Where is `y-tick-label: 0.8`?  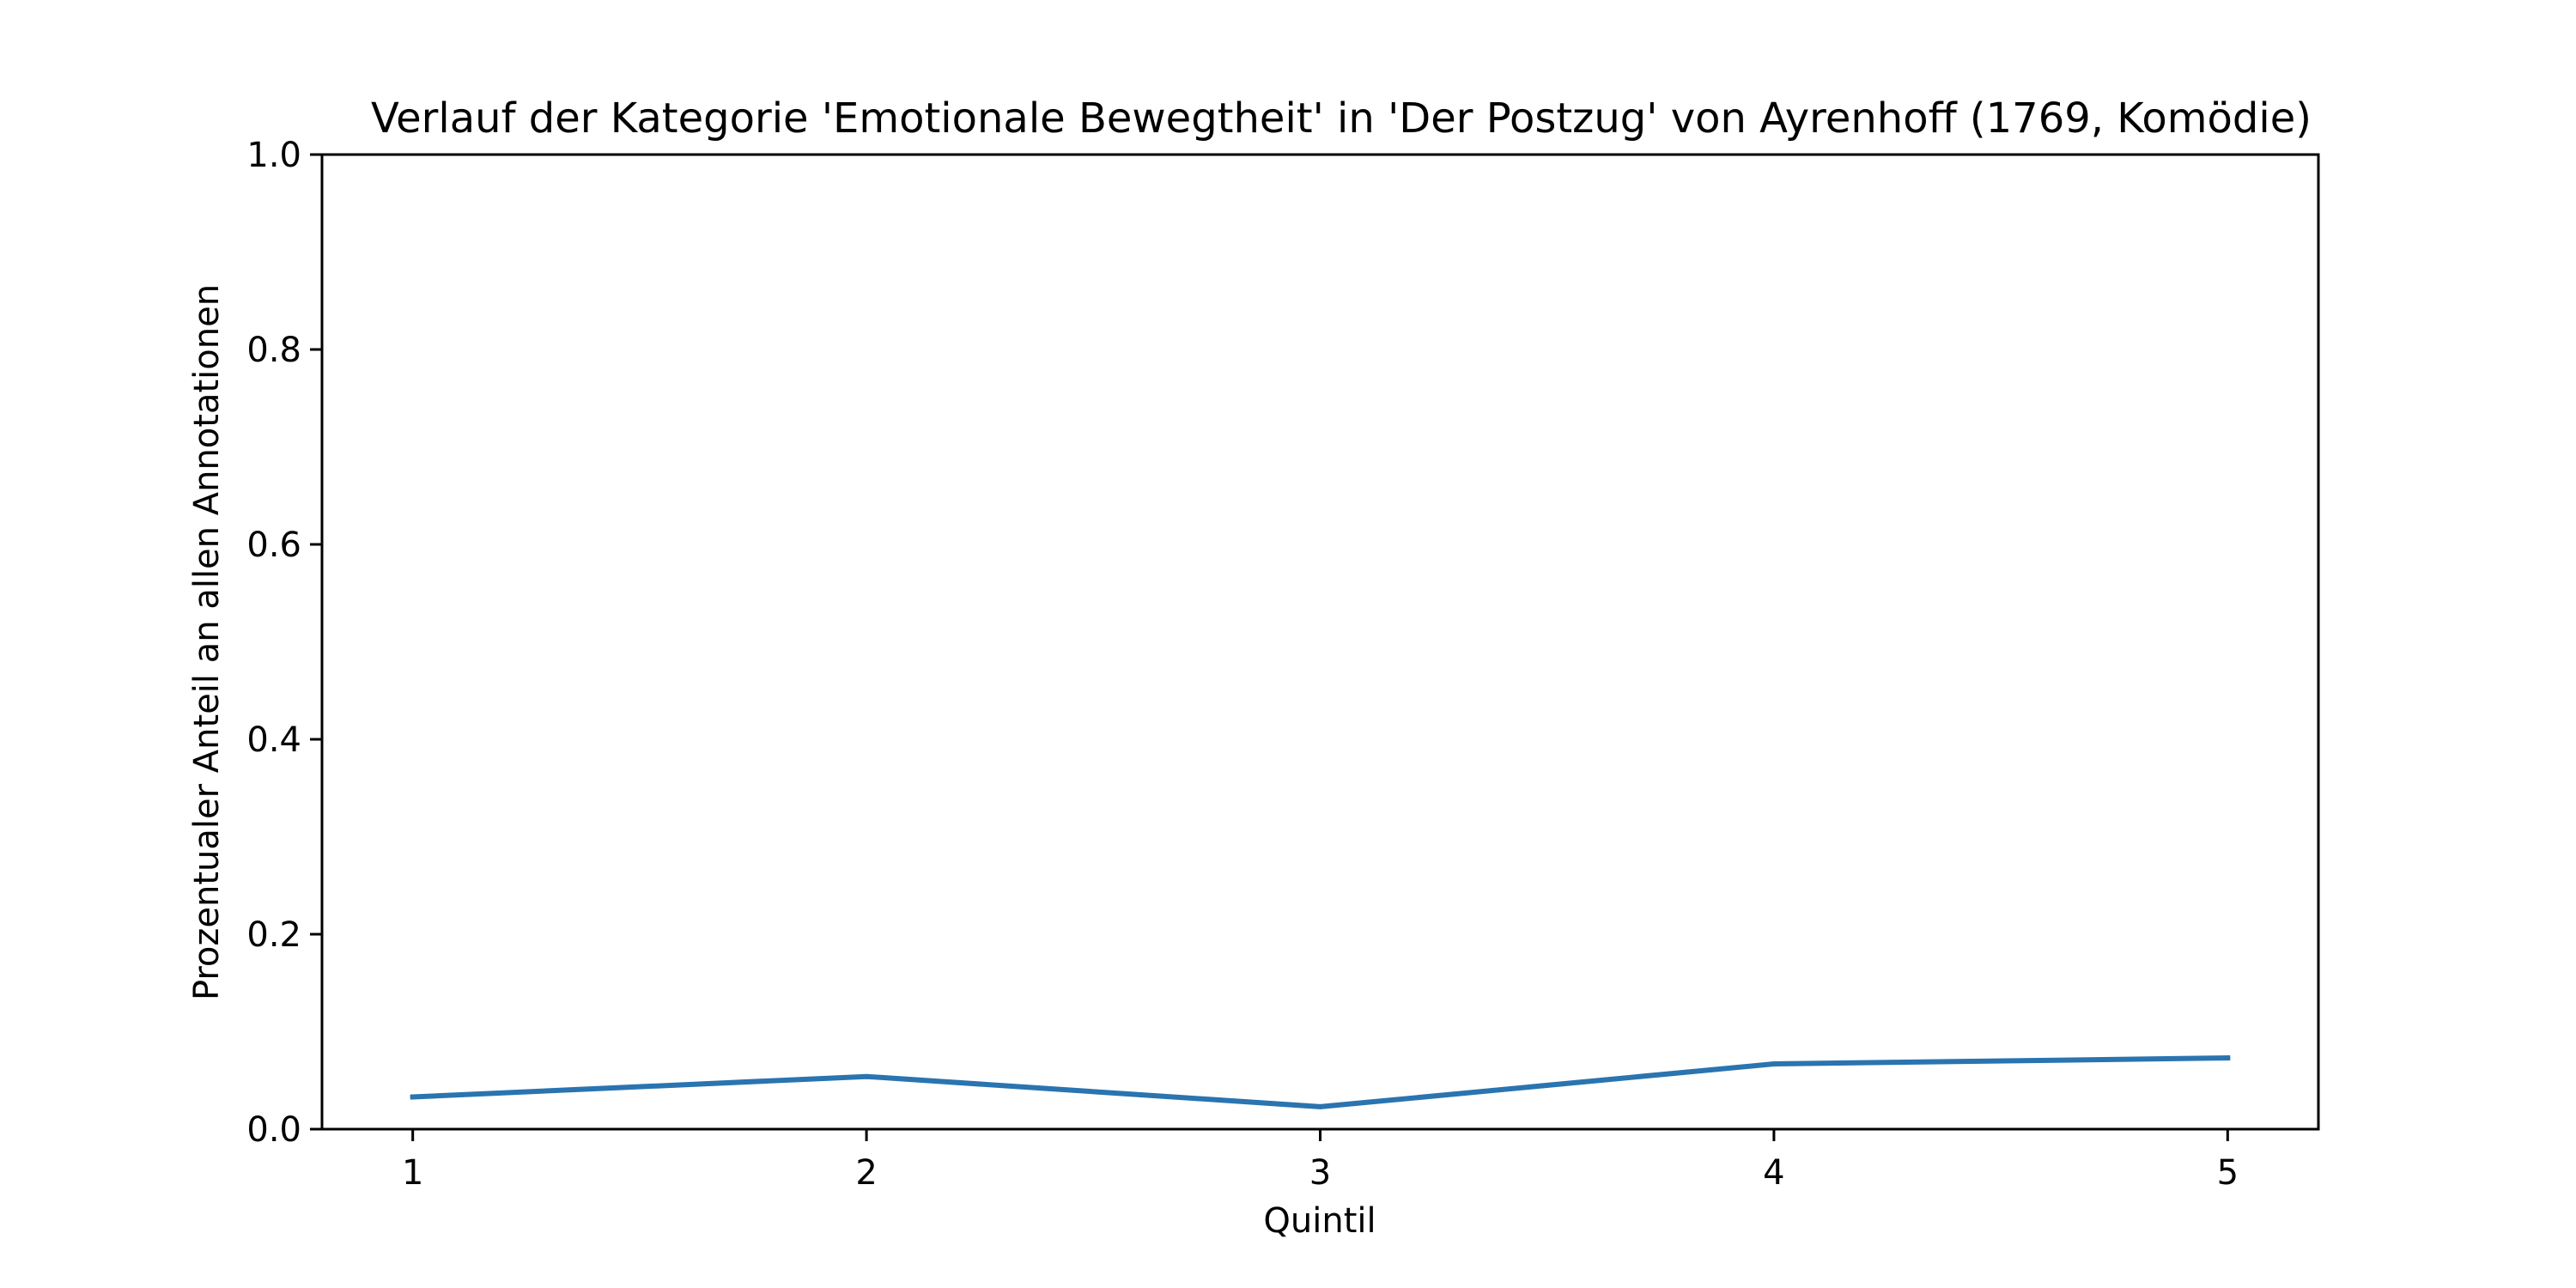
y-tick-label: 0.8 is located at coordinates (273, 350).